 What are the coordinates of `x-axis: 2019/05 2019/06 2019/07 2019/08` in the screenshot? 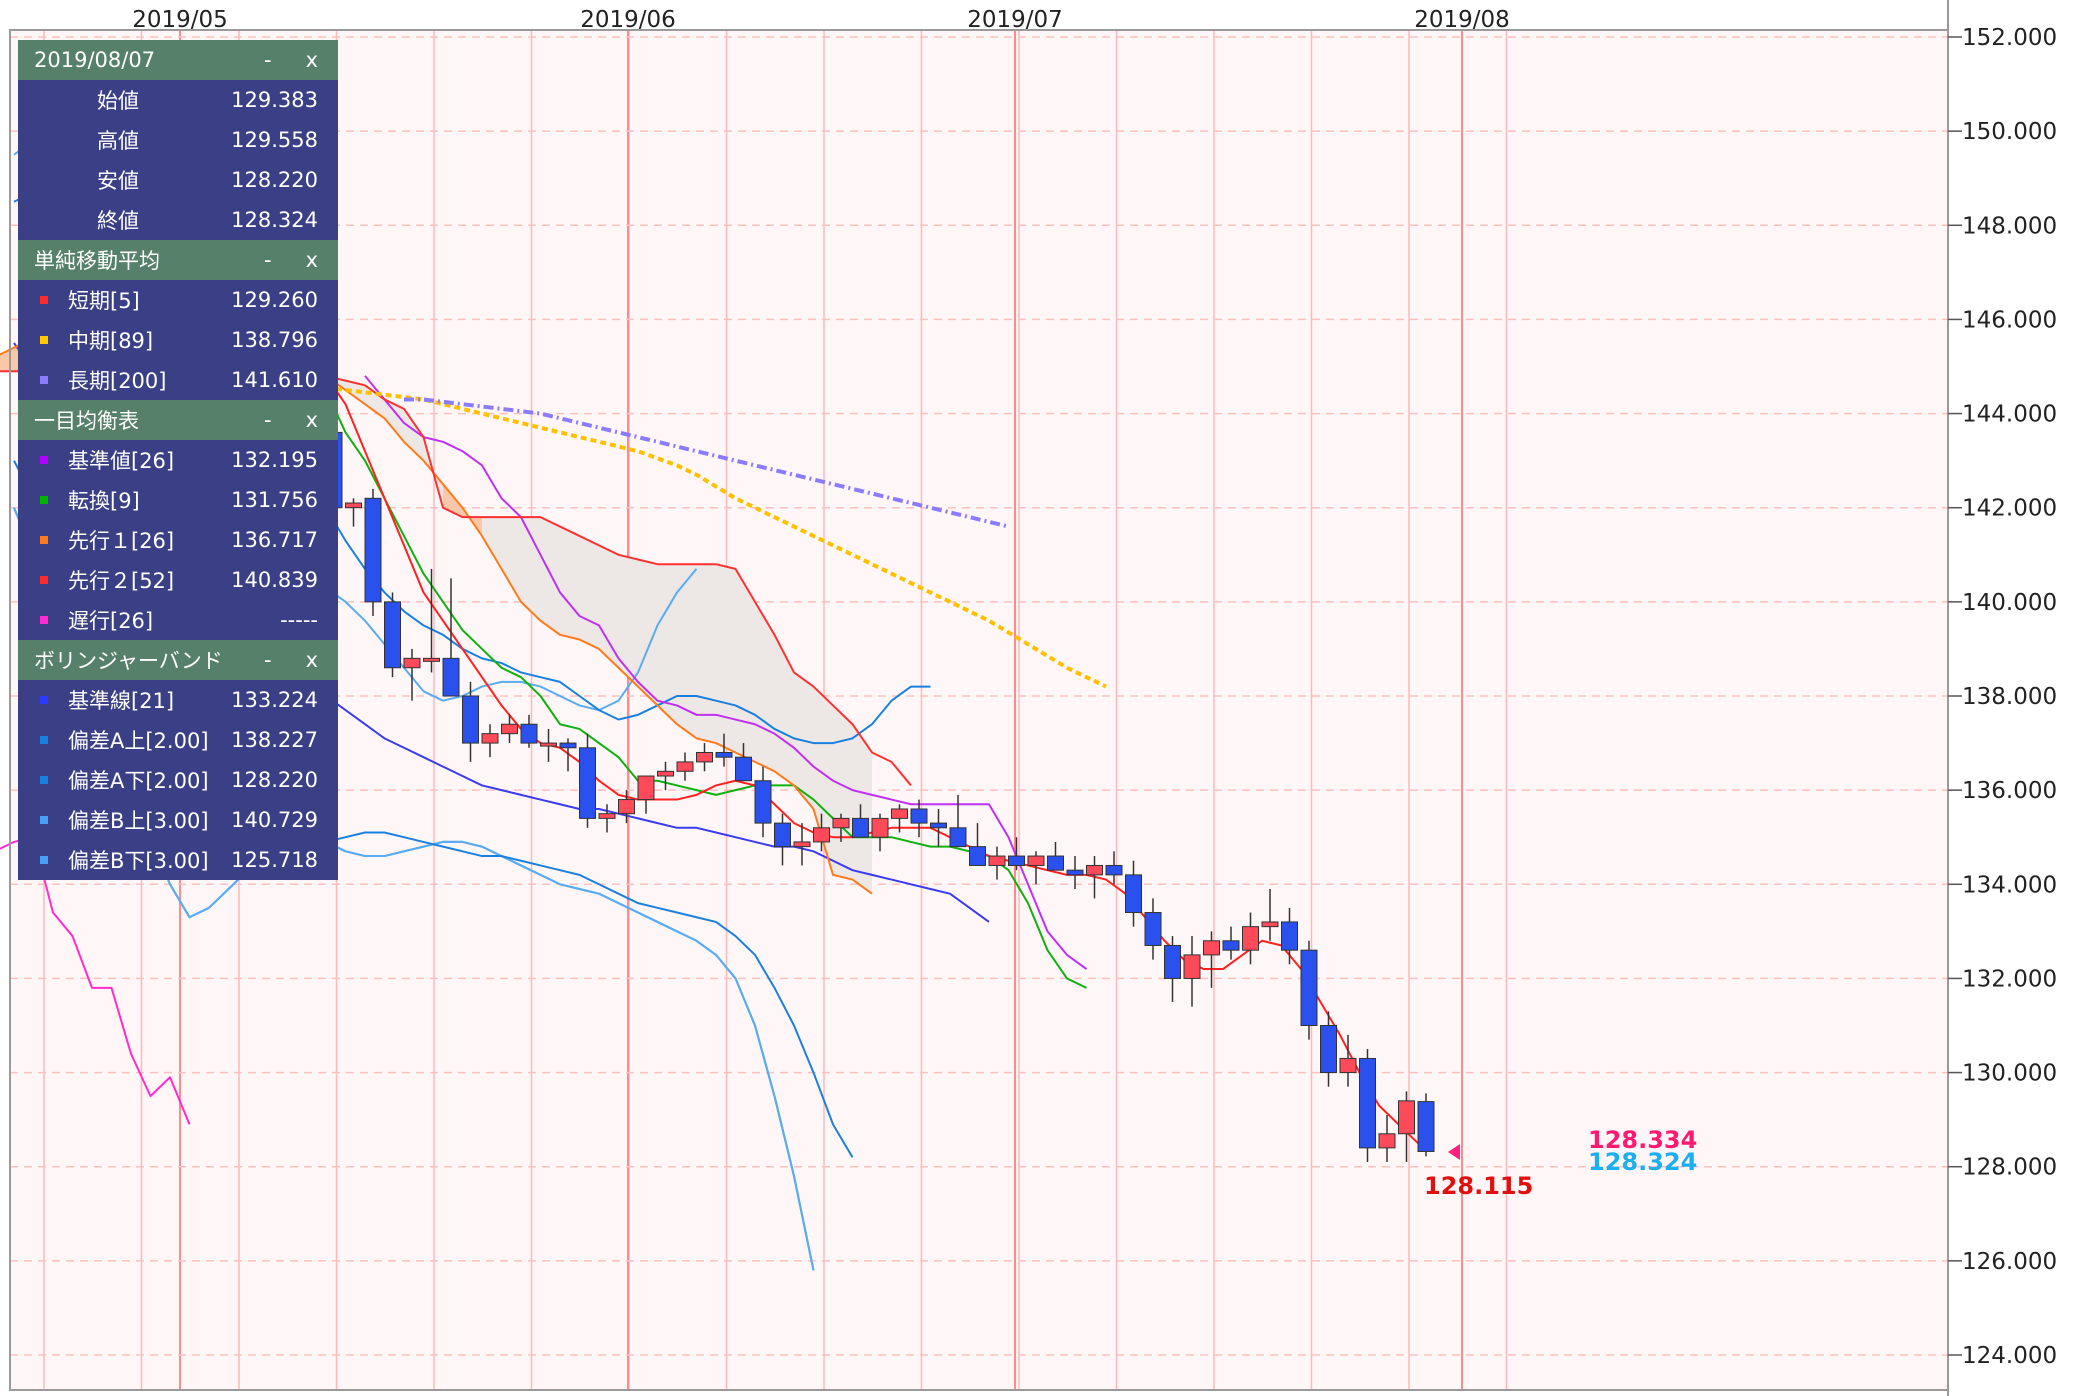 It's located at (821, 20).